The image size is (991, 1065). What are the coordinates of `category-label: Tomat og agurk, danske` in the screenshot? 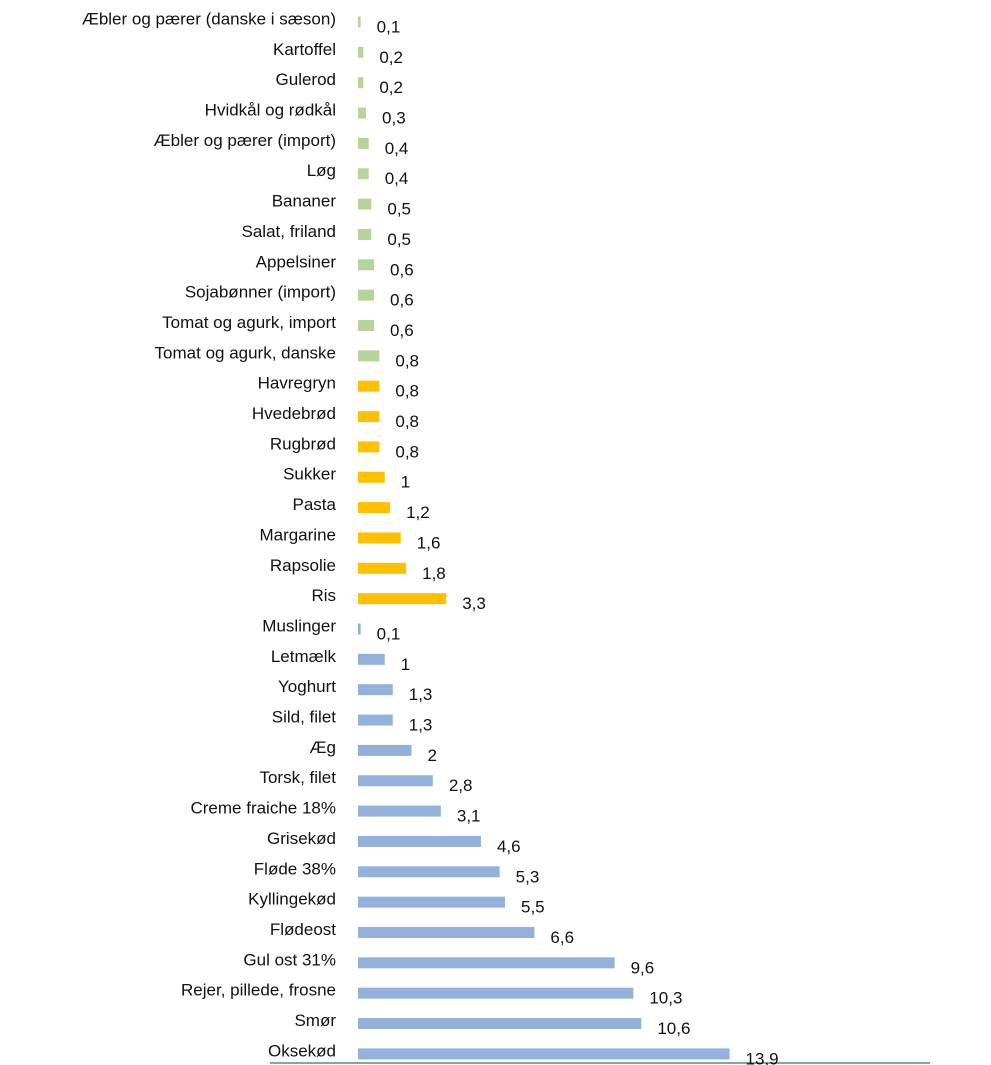 It's located at (245, 352).